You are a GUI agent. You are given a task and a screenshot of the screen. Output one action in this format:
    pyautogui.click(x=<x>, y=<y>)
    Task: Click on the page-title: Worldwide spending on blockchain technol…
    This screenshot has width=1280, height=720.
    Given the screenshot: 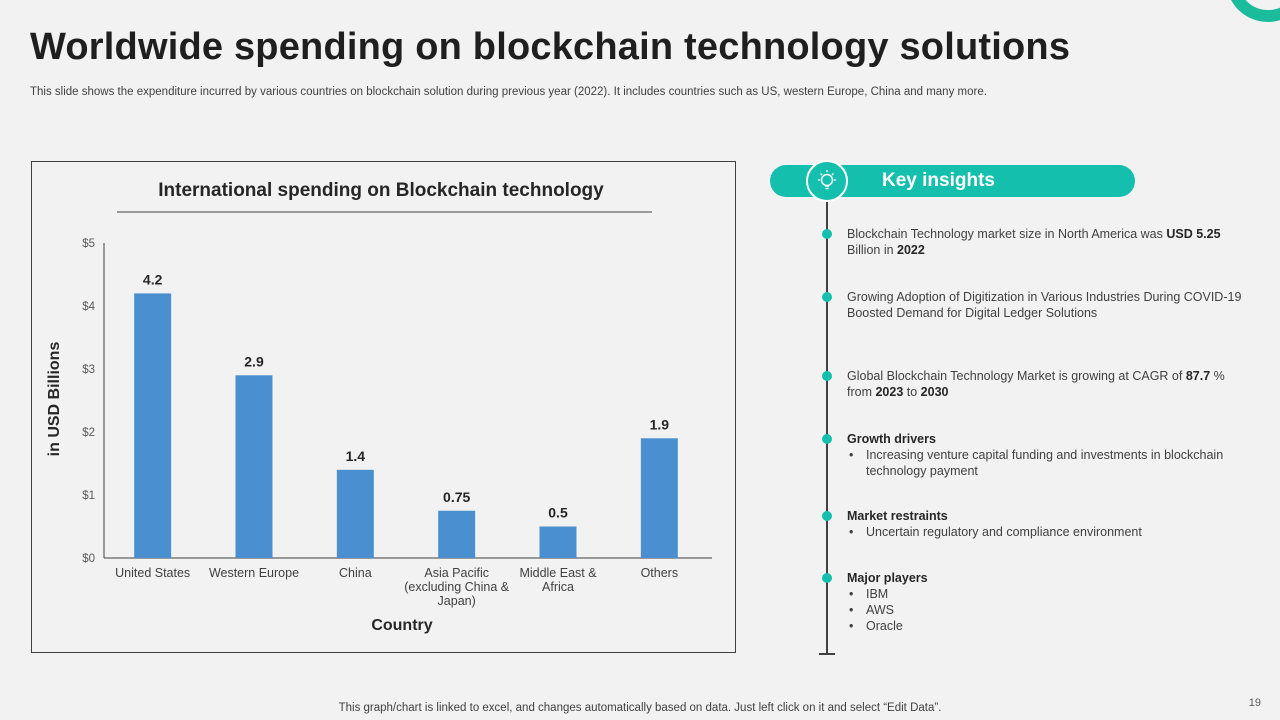 What is the action you would take?
    pyautogui.click(x=550, y=47)
    